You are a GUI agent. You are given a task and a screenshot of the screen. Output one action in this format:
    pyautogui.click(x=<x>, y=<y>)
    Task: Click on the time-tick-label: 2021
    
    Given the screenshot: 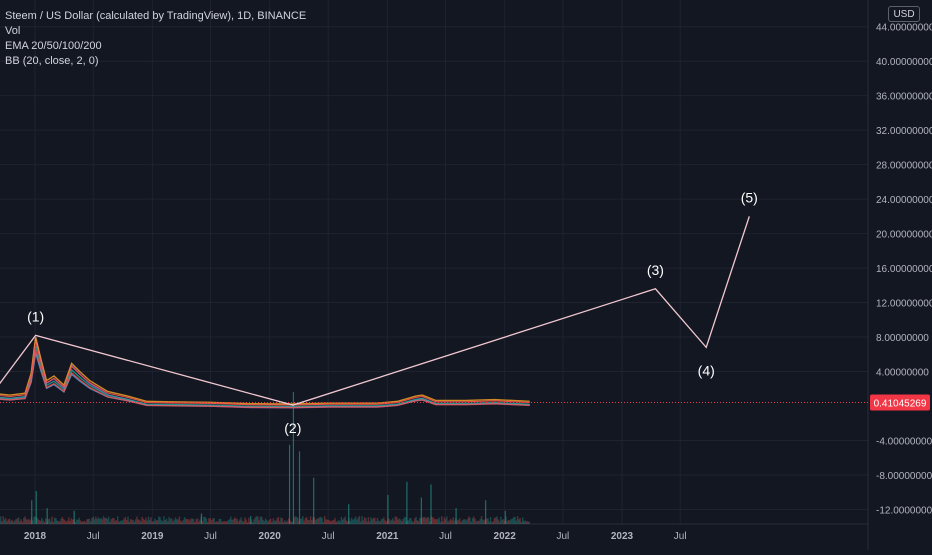 What is the action you would take?
    pyautogui.click(x=387, y=536)
    